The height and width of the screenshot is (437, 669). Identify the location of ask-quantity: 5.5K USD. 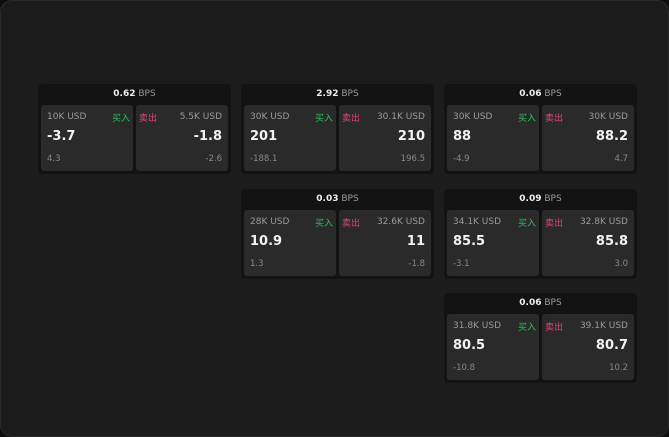
(200, 117).